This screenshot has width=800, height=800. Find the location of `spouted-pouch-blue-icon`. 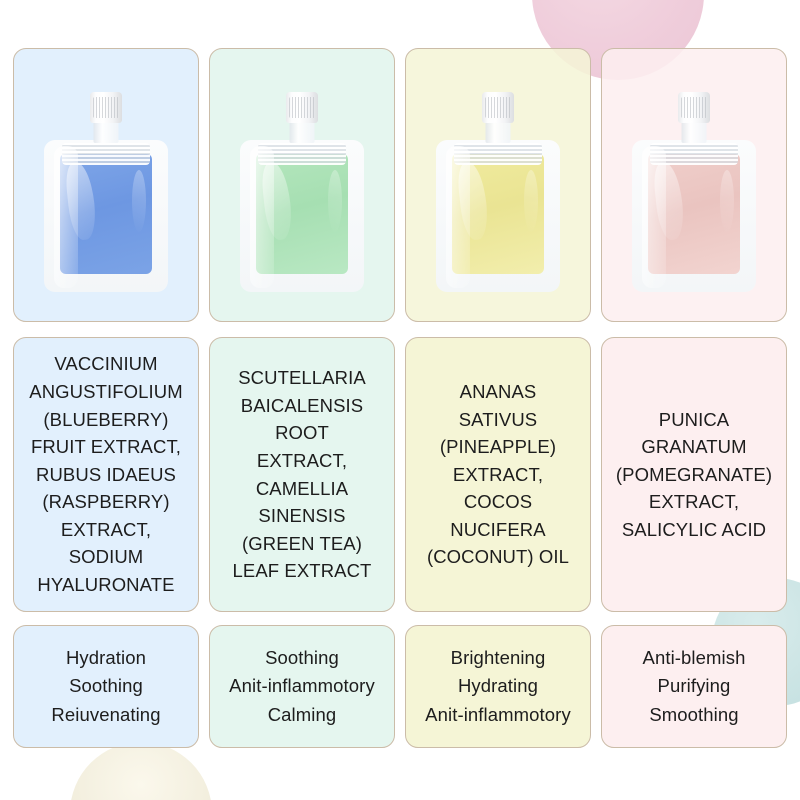

spouted-pouch-blue-icon is located at coordinates (106, 192).